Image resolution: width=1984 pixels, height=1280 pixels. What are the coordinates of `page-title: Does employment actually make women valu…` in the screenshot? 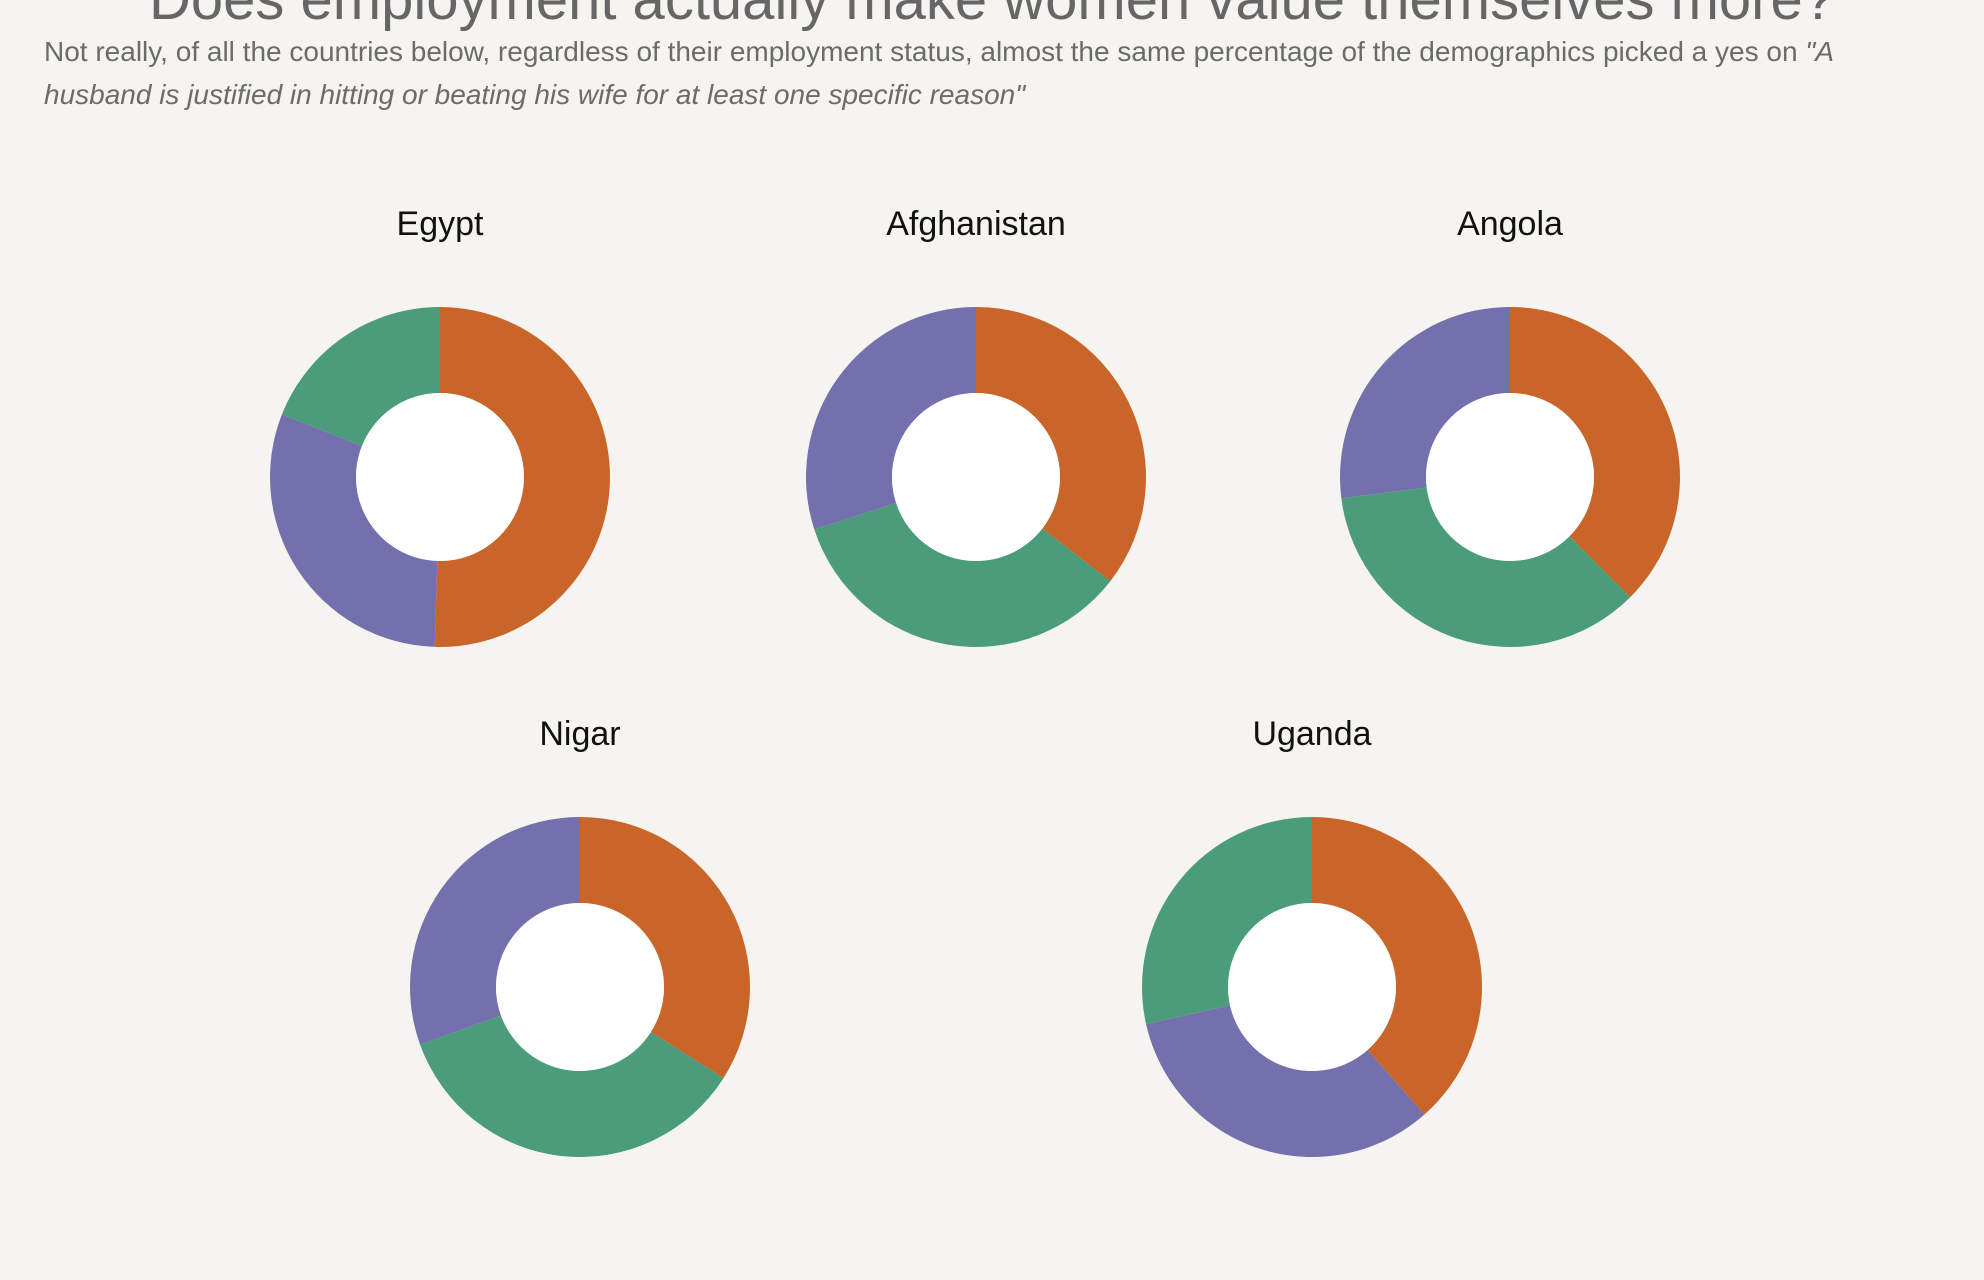 It's located at (992, 16).